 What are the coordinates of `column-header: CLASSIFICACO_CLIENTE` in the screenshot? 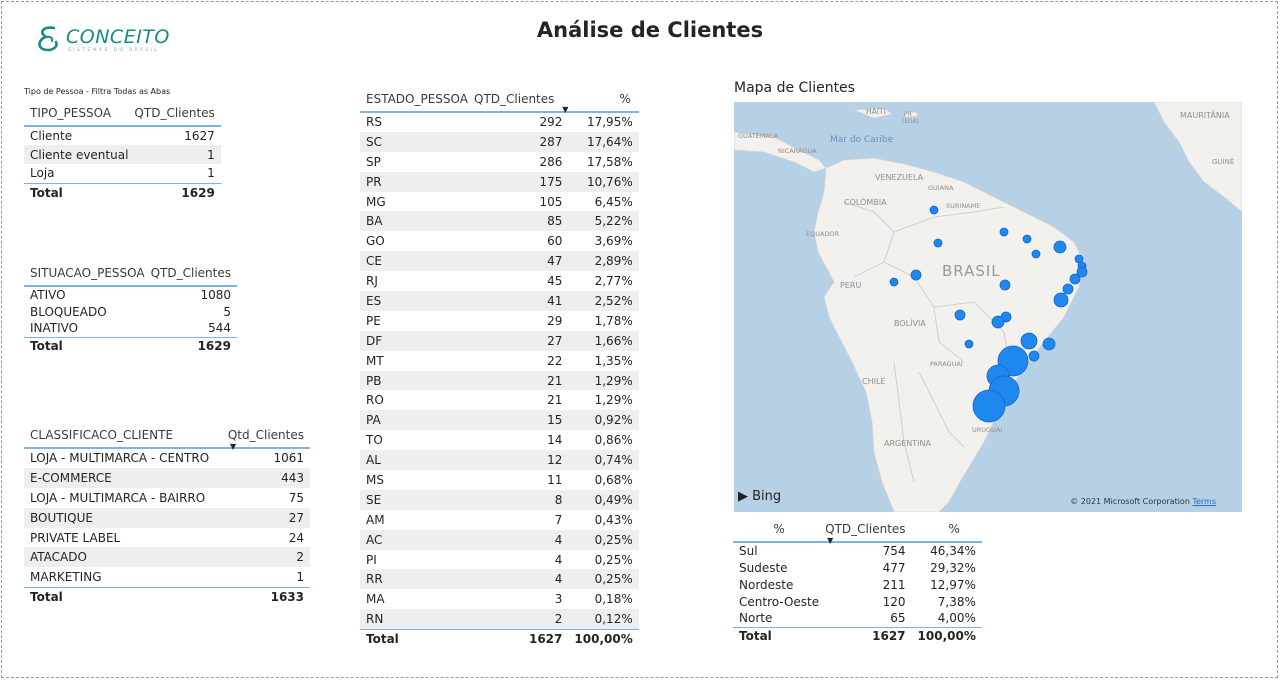 It's located at (124, 437).